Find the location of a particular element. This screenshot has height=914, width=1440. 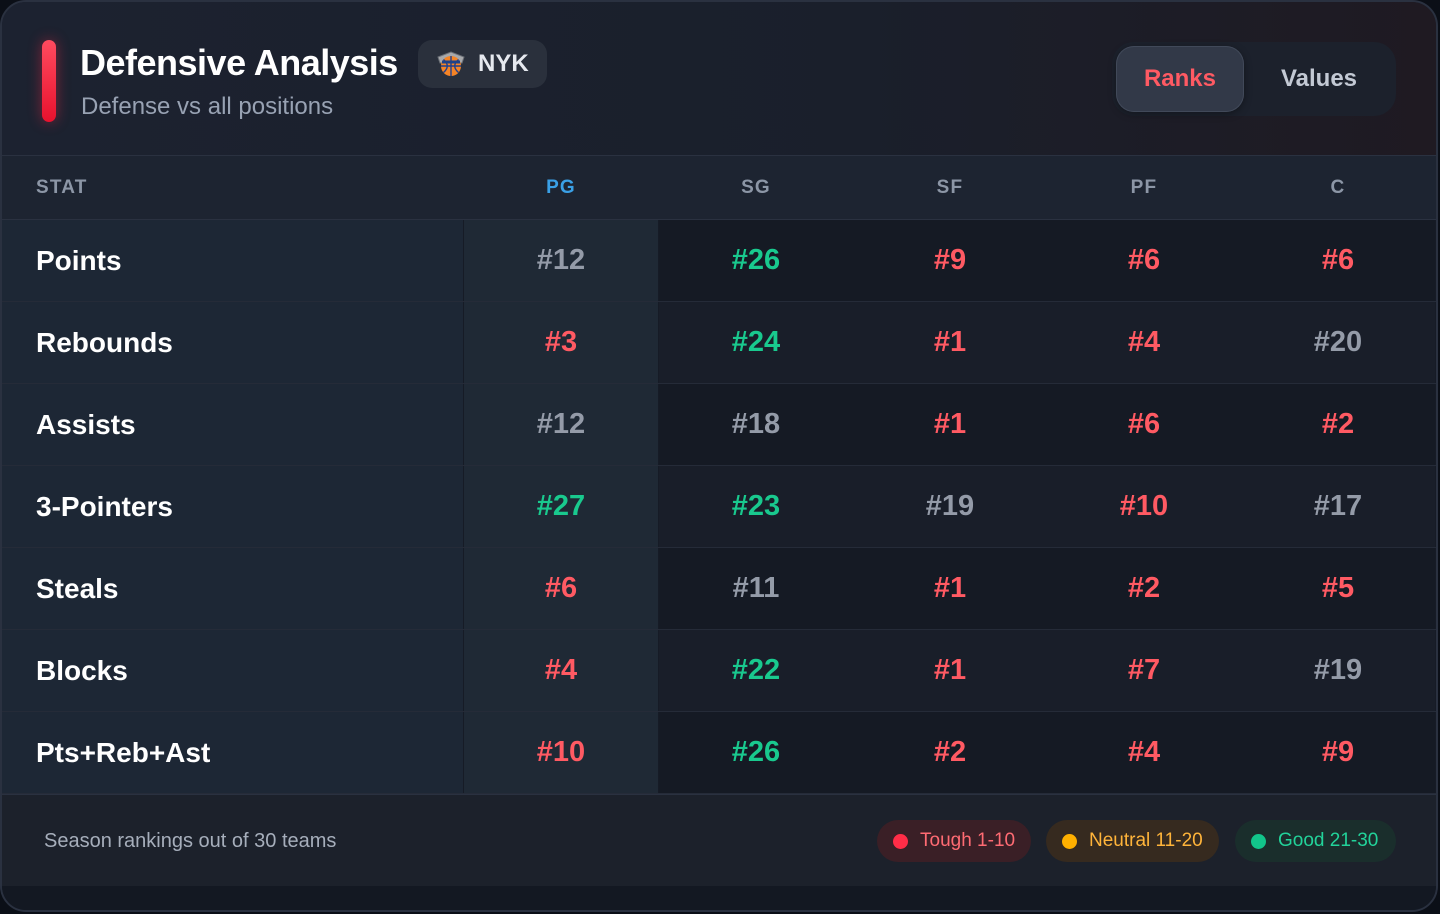

ranks-toggle-button: Ranks is located at coordinates (1180, 79).